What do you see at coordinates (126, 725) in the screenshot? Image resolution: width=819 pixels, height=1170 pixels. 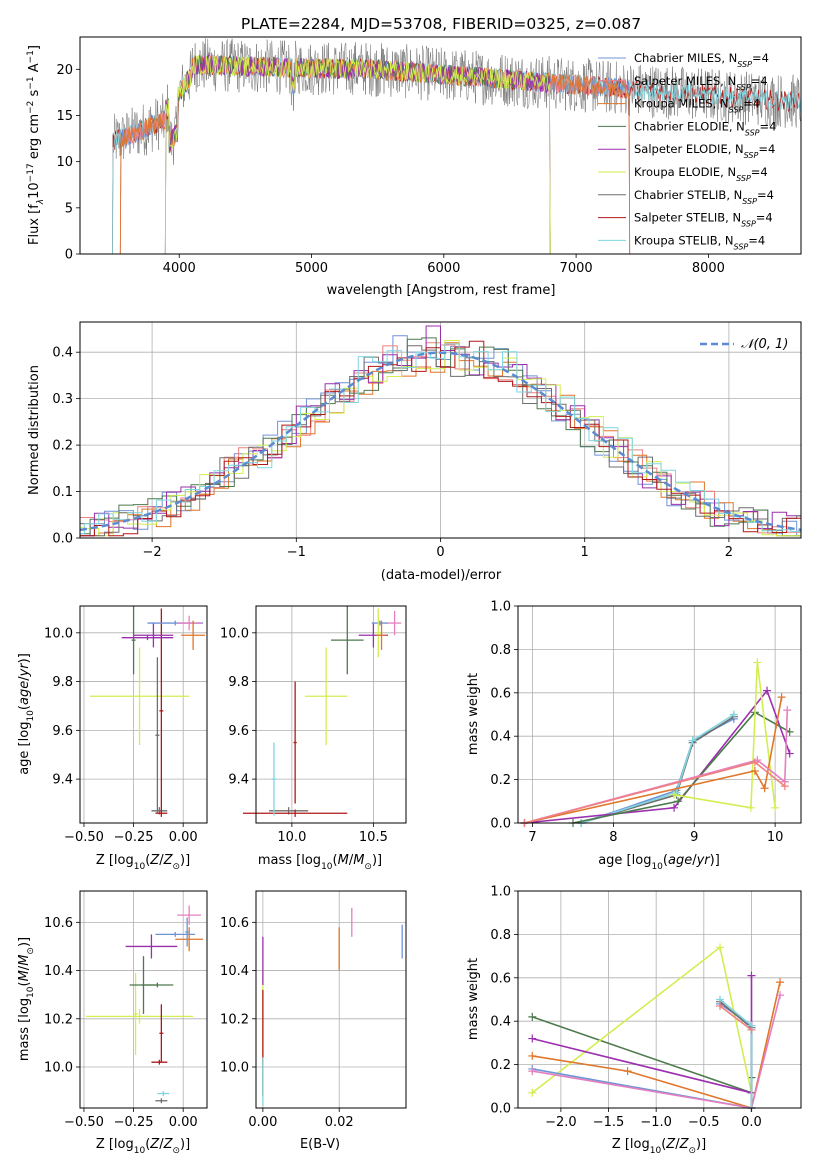 I see `age-vs-metallicity-panel: −0.50 −0.25 0.00 9.4 9.6 9.8 10.0` at bounding box center [126, 725].